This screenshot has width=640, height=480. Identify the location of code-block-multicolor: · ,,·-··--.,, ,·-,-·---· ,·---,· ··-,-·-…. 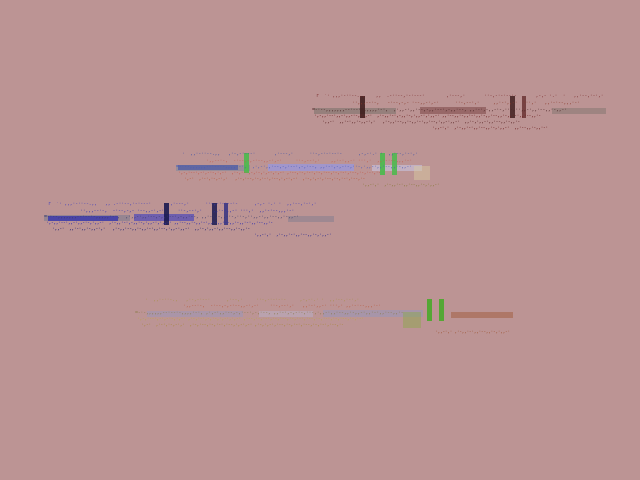
(316, 170).